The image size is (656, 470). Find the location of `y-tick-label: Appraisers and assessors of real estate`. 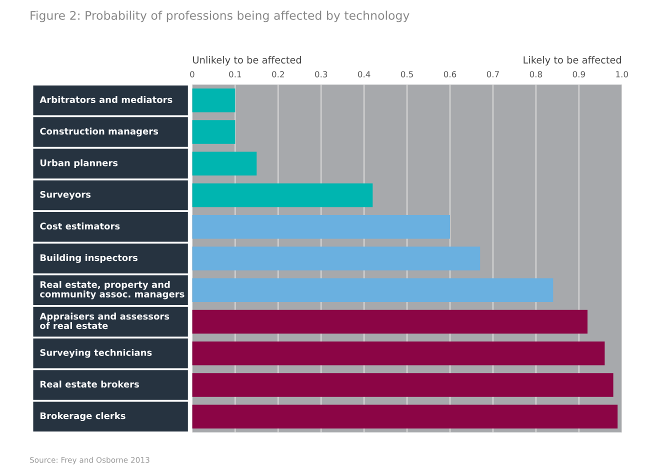

y-tick-label: Appraisers and assessors of real estate is located at coordinates (105, 321).